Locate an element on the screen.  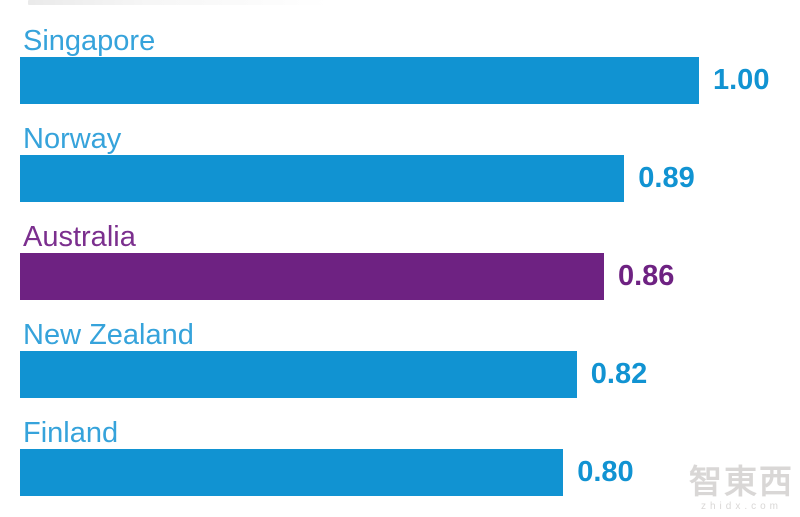
watermark-url-text: zhidx.com is located at coordinates (741, 506).